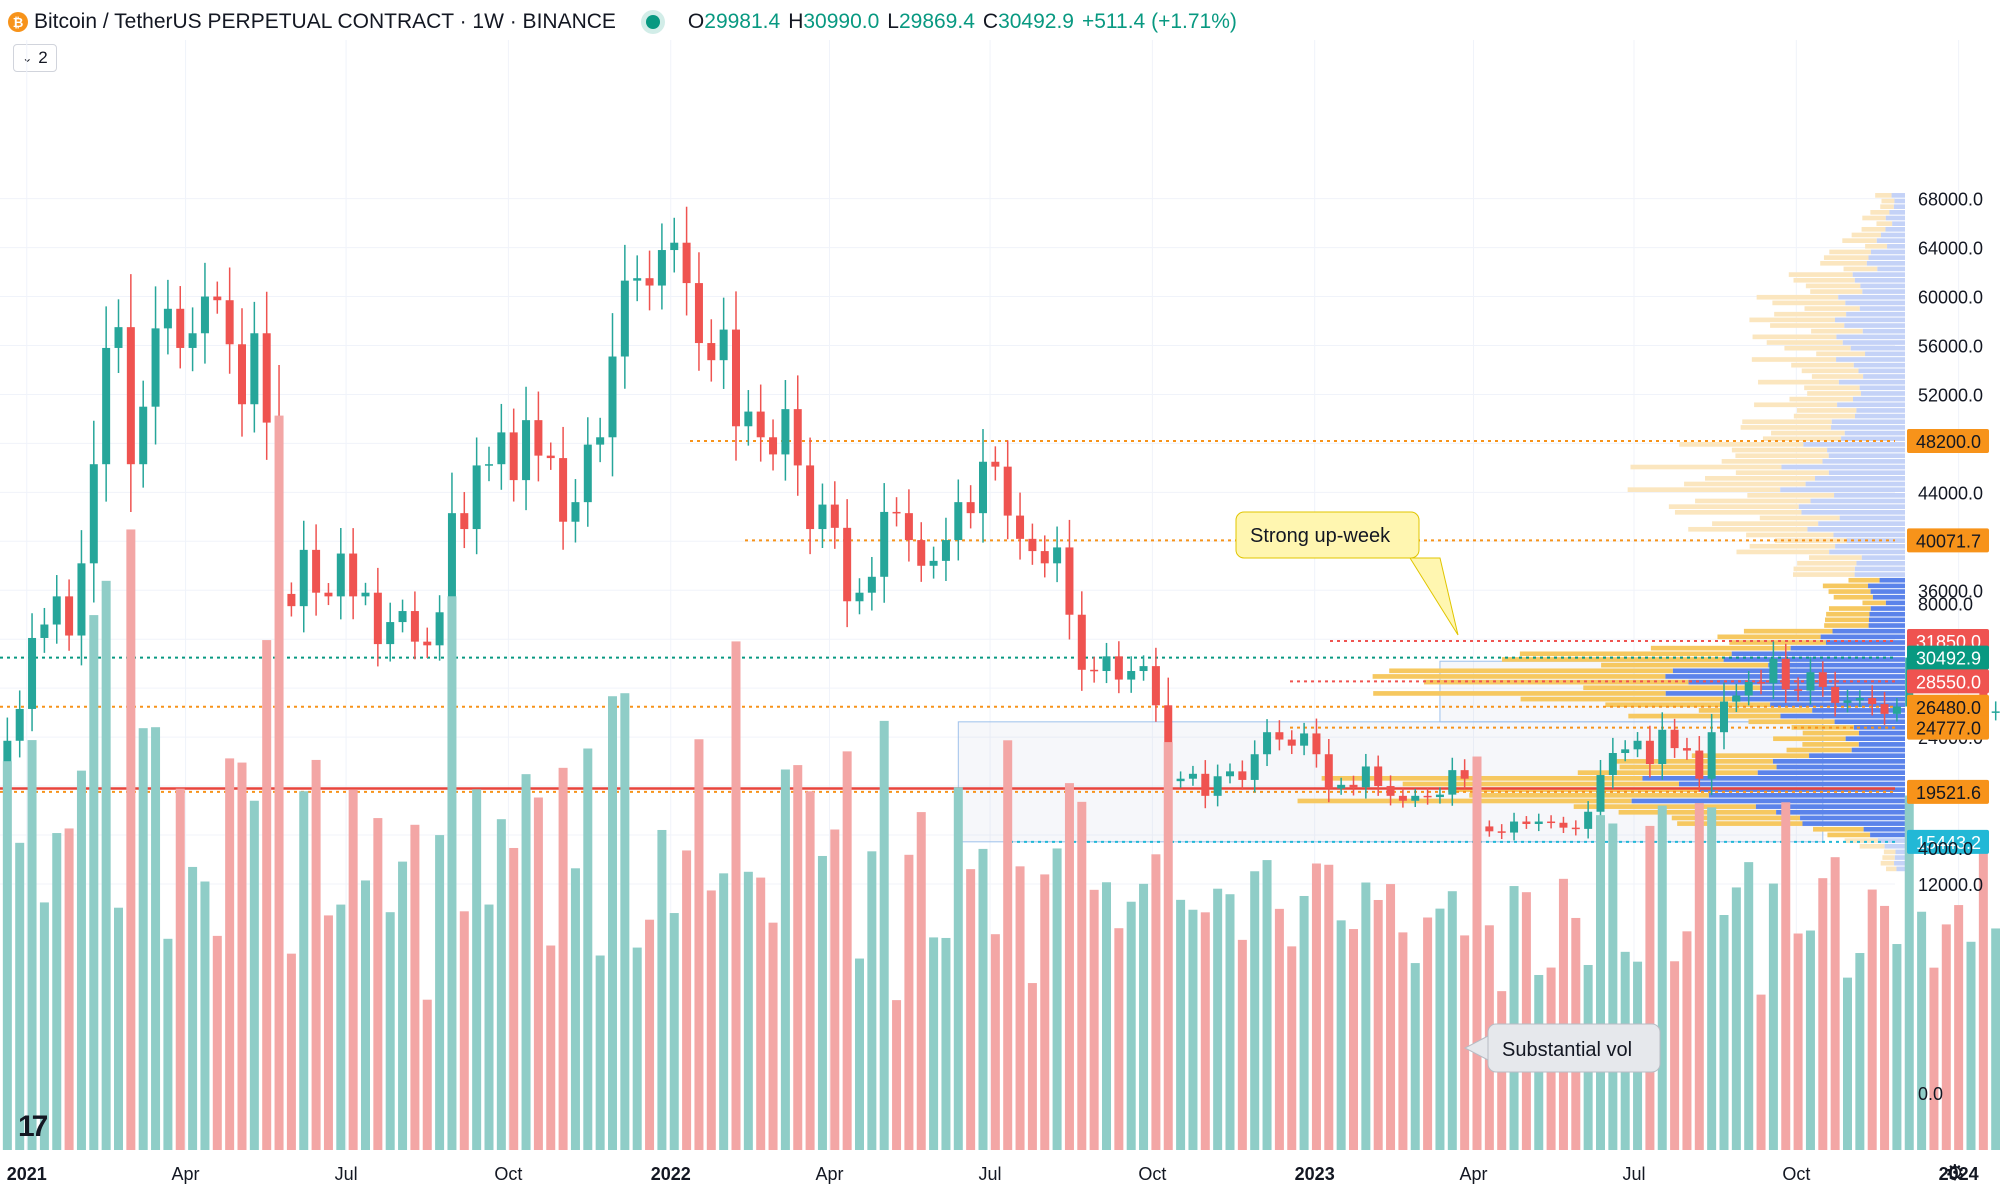 The width and height of the screenshot is (2000, 1190). Describe the element at coordinates (1955, 1172) in the screenshot. I see `settings-gear-icon: ⚙` at that location.